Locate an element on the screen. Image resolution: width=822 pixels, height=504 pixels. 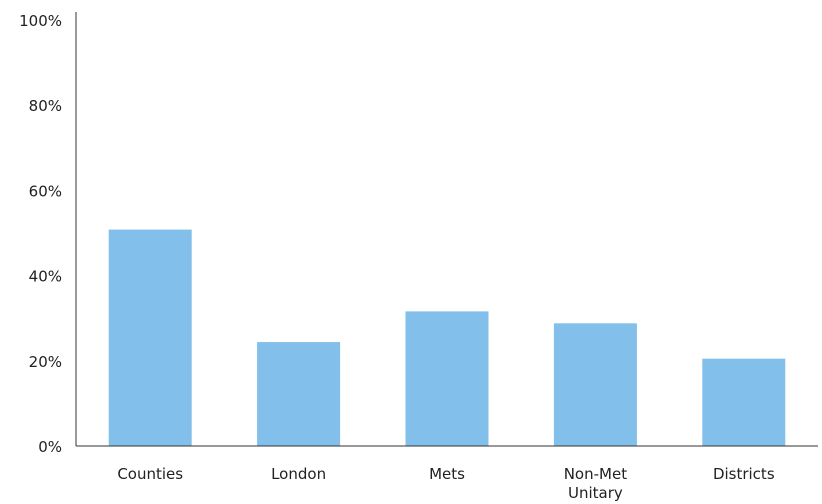
x-category-label-line: Unitary is located at coordinates (595, 493).